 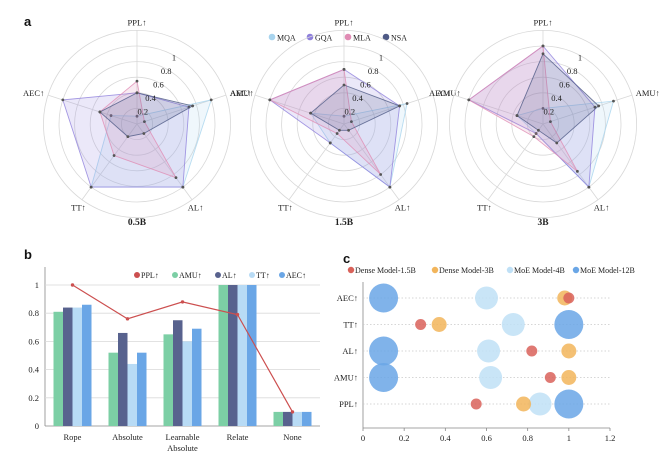 I want to click on radar-polygon-mla, so click(x=138, y=129).